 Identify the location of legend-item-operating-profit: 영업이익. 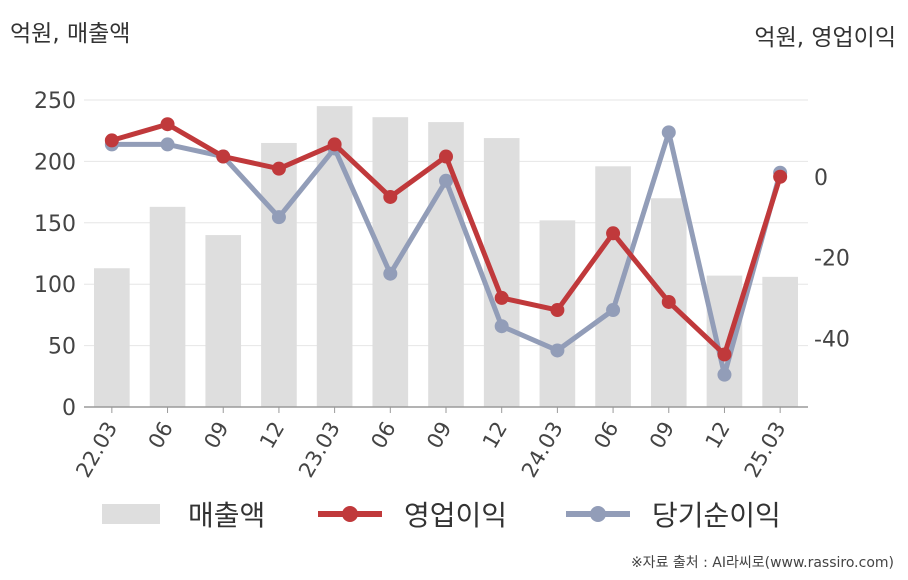
(412, 514).